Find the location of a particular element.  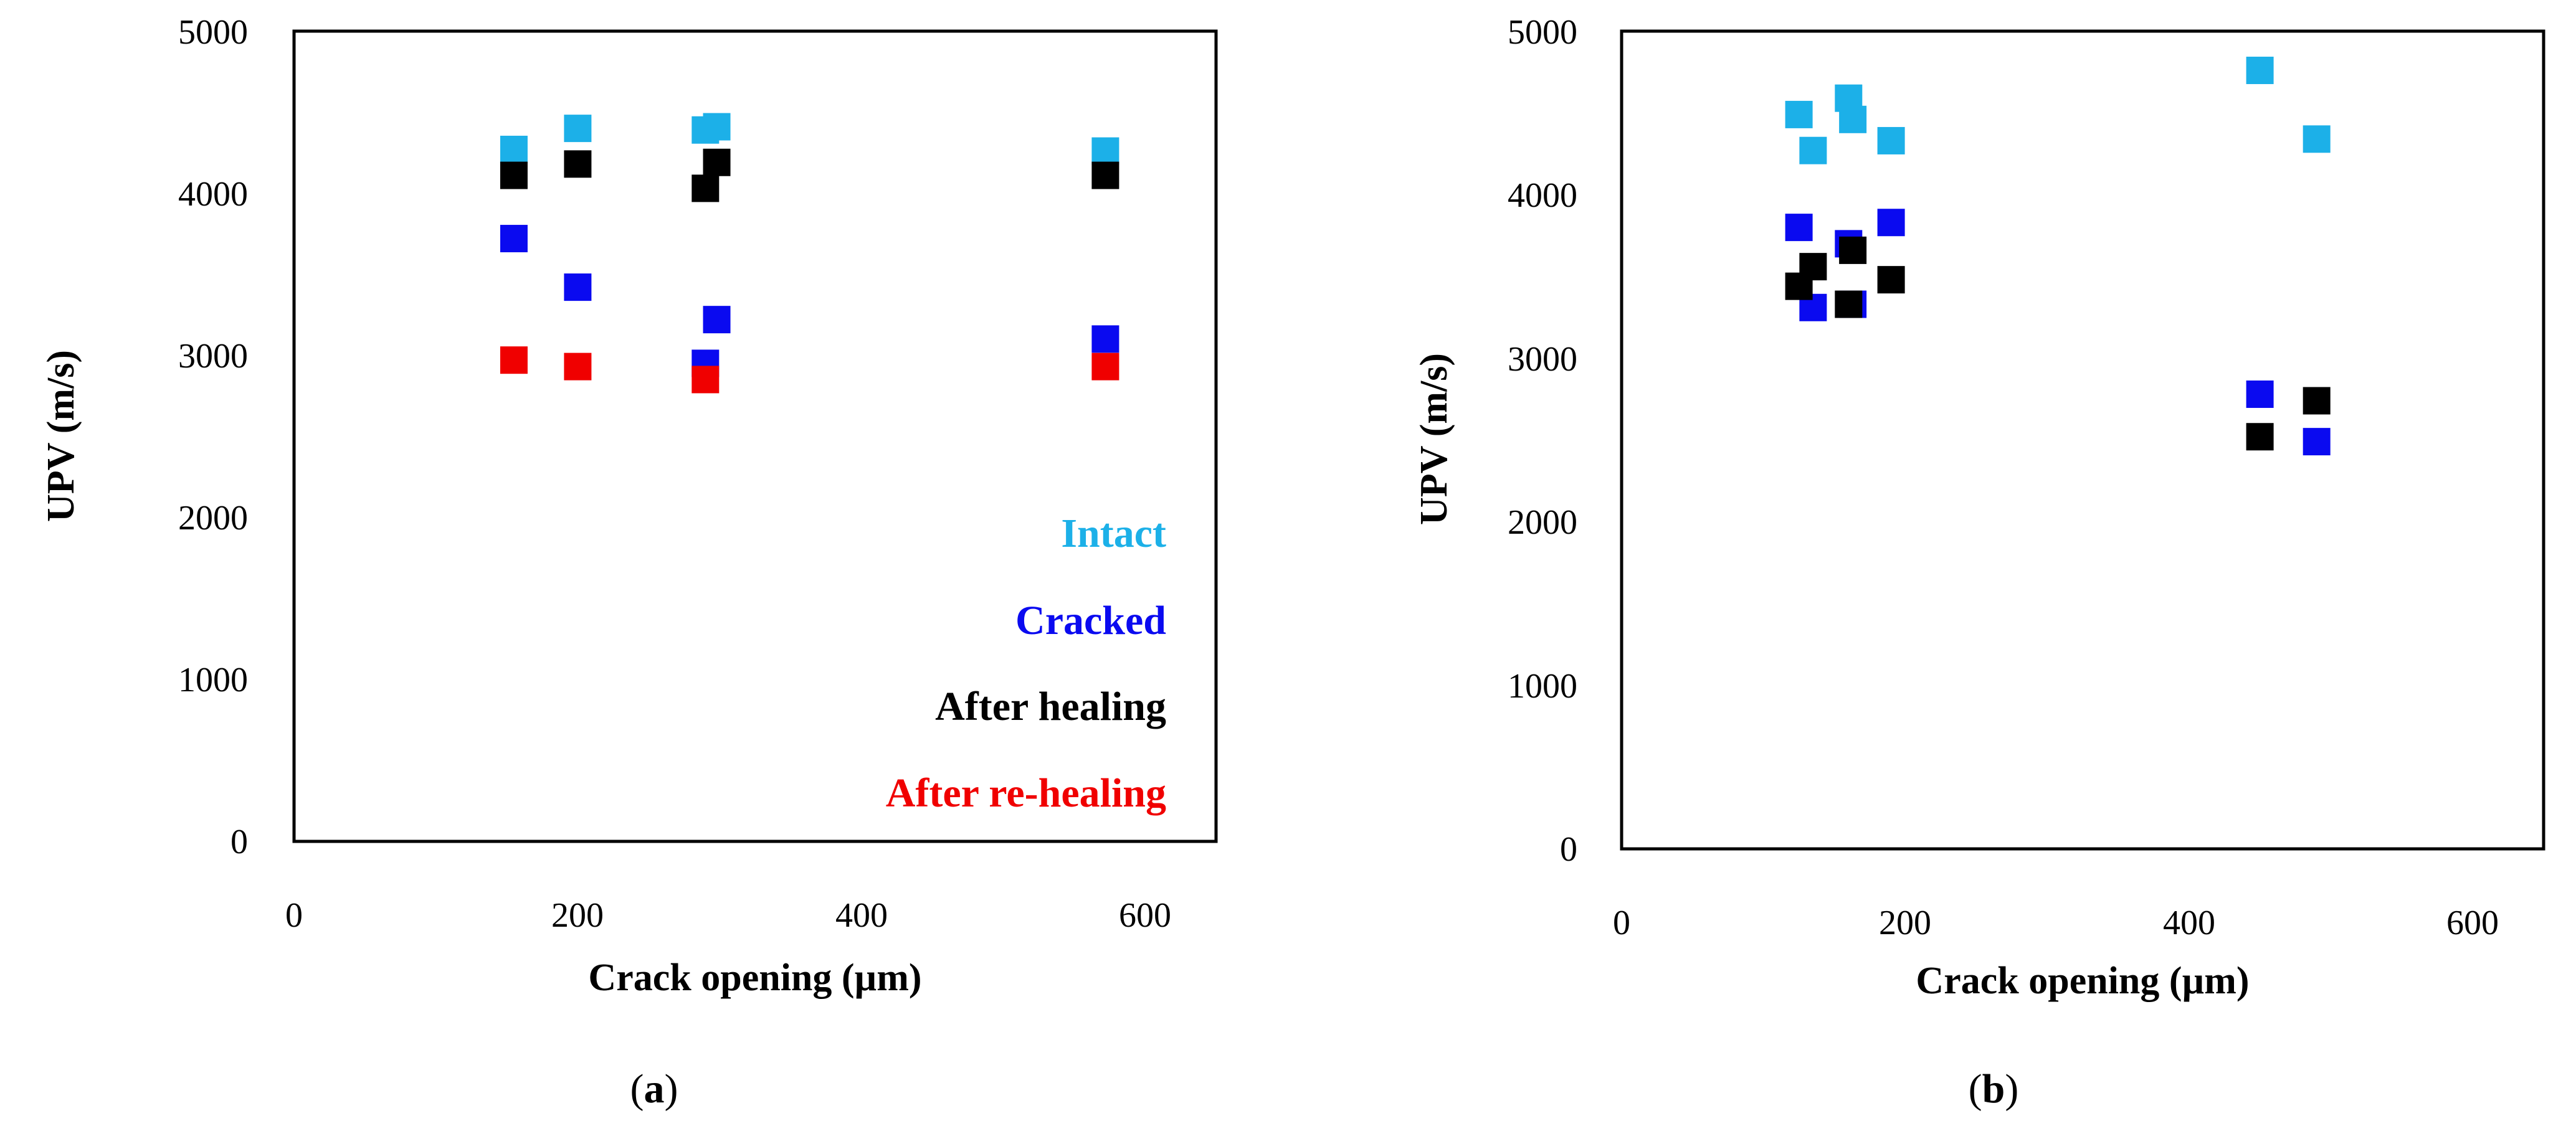

caption-letter: b is located at coordinates (1993, 1089).